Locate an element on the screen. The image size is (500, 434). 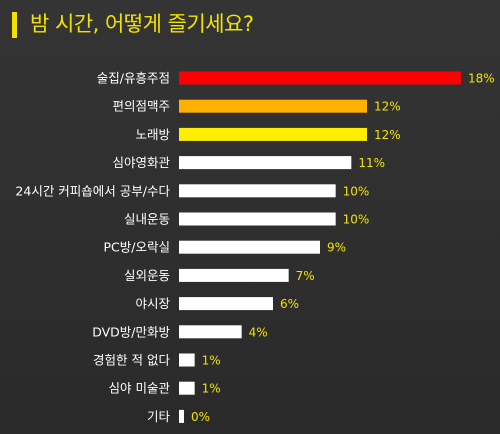
value-label: 6% is located at coordinates (289, 304).